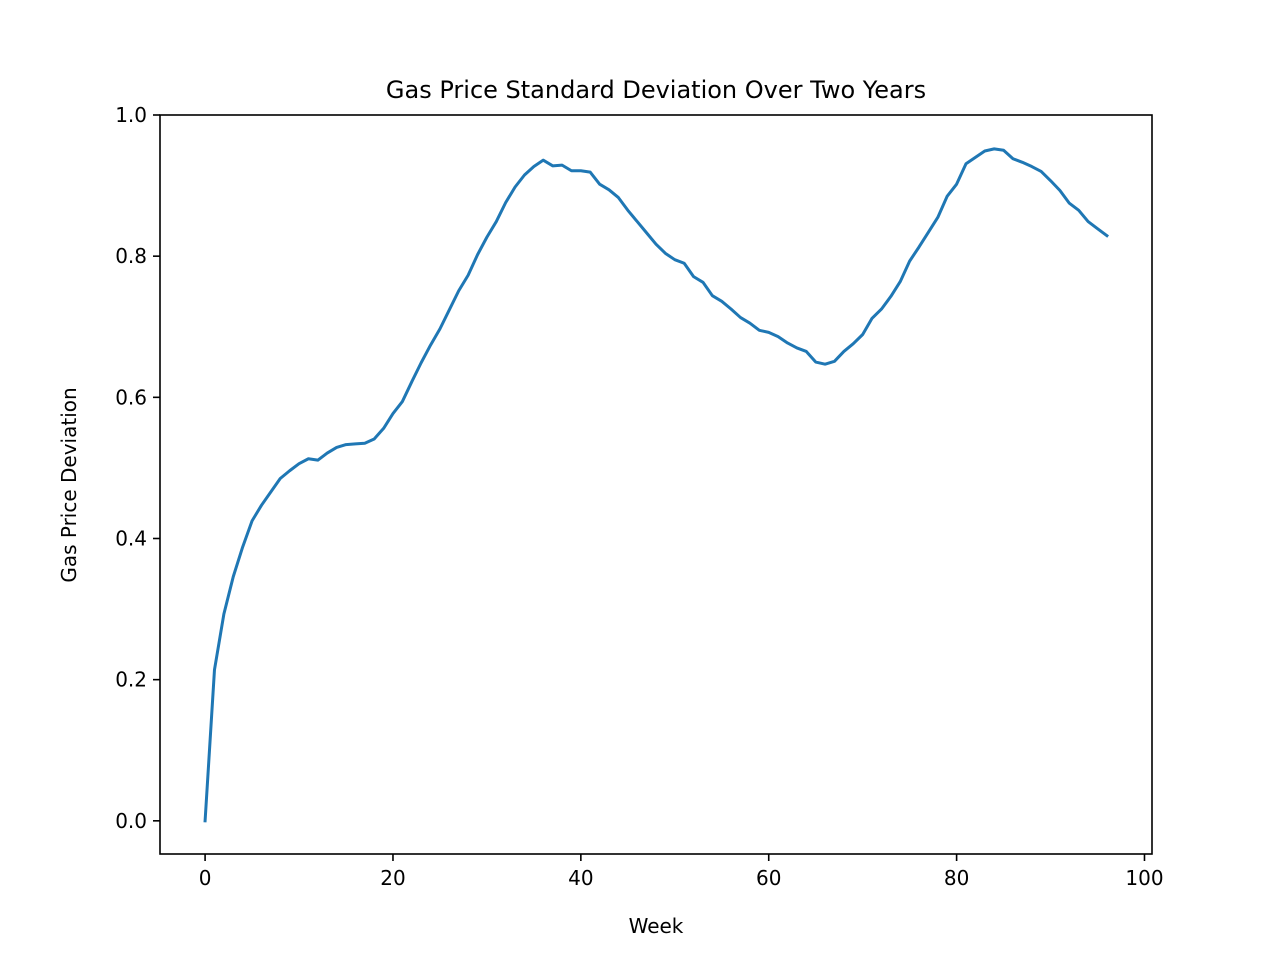 Image resolution: width=1280 pixels, height=960 pixels. What do you see at coordinates (131, 538) in the screenshot?
I see `y-tick-label: 0.4` at bounding box center [131, 538].